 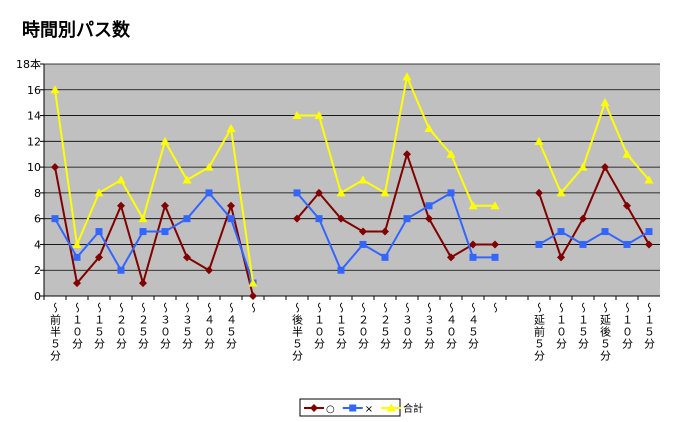 What do you see at coordinates (37, 219) in the screenshot?
I see `y-tick-label: 6` at bounding box center [37, 219].